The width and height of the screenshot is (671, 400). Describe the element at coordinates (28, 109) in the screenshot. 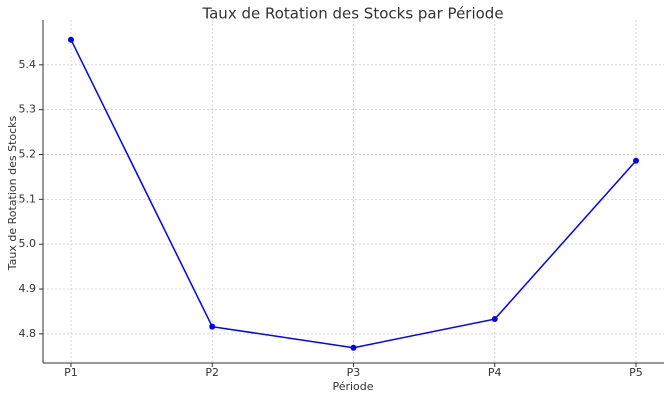

I see `y-tick-label: 5.3` at that location.